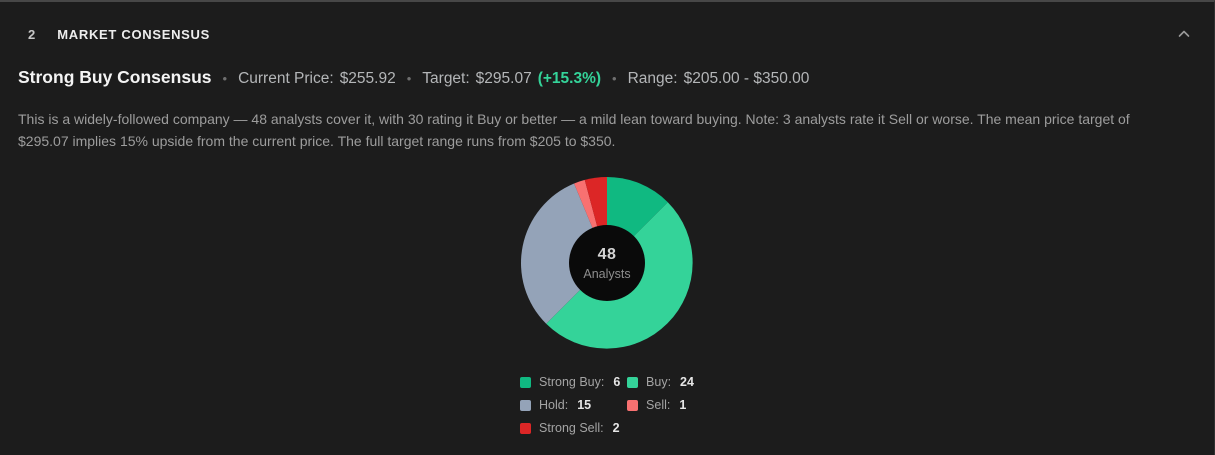 Image resolution: width=1215 pixels, height=455 pixels. Describe the element at coordinates (617, 382) in the screenshot. I see `legend-value: 6` at that location.